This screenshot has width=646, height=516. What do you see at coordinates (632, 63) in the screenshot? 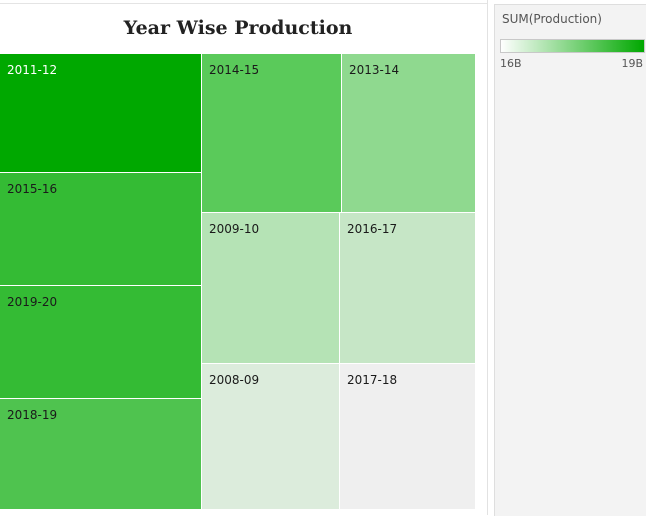
I see `legend-max-label: 19B` at bounding box center [632, 63].